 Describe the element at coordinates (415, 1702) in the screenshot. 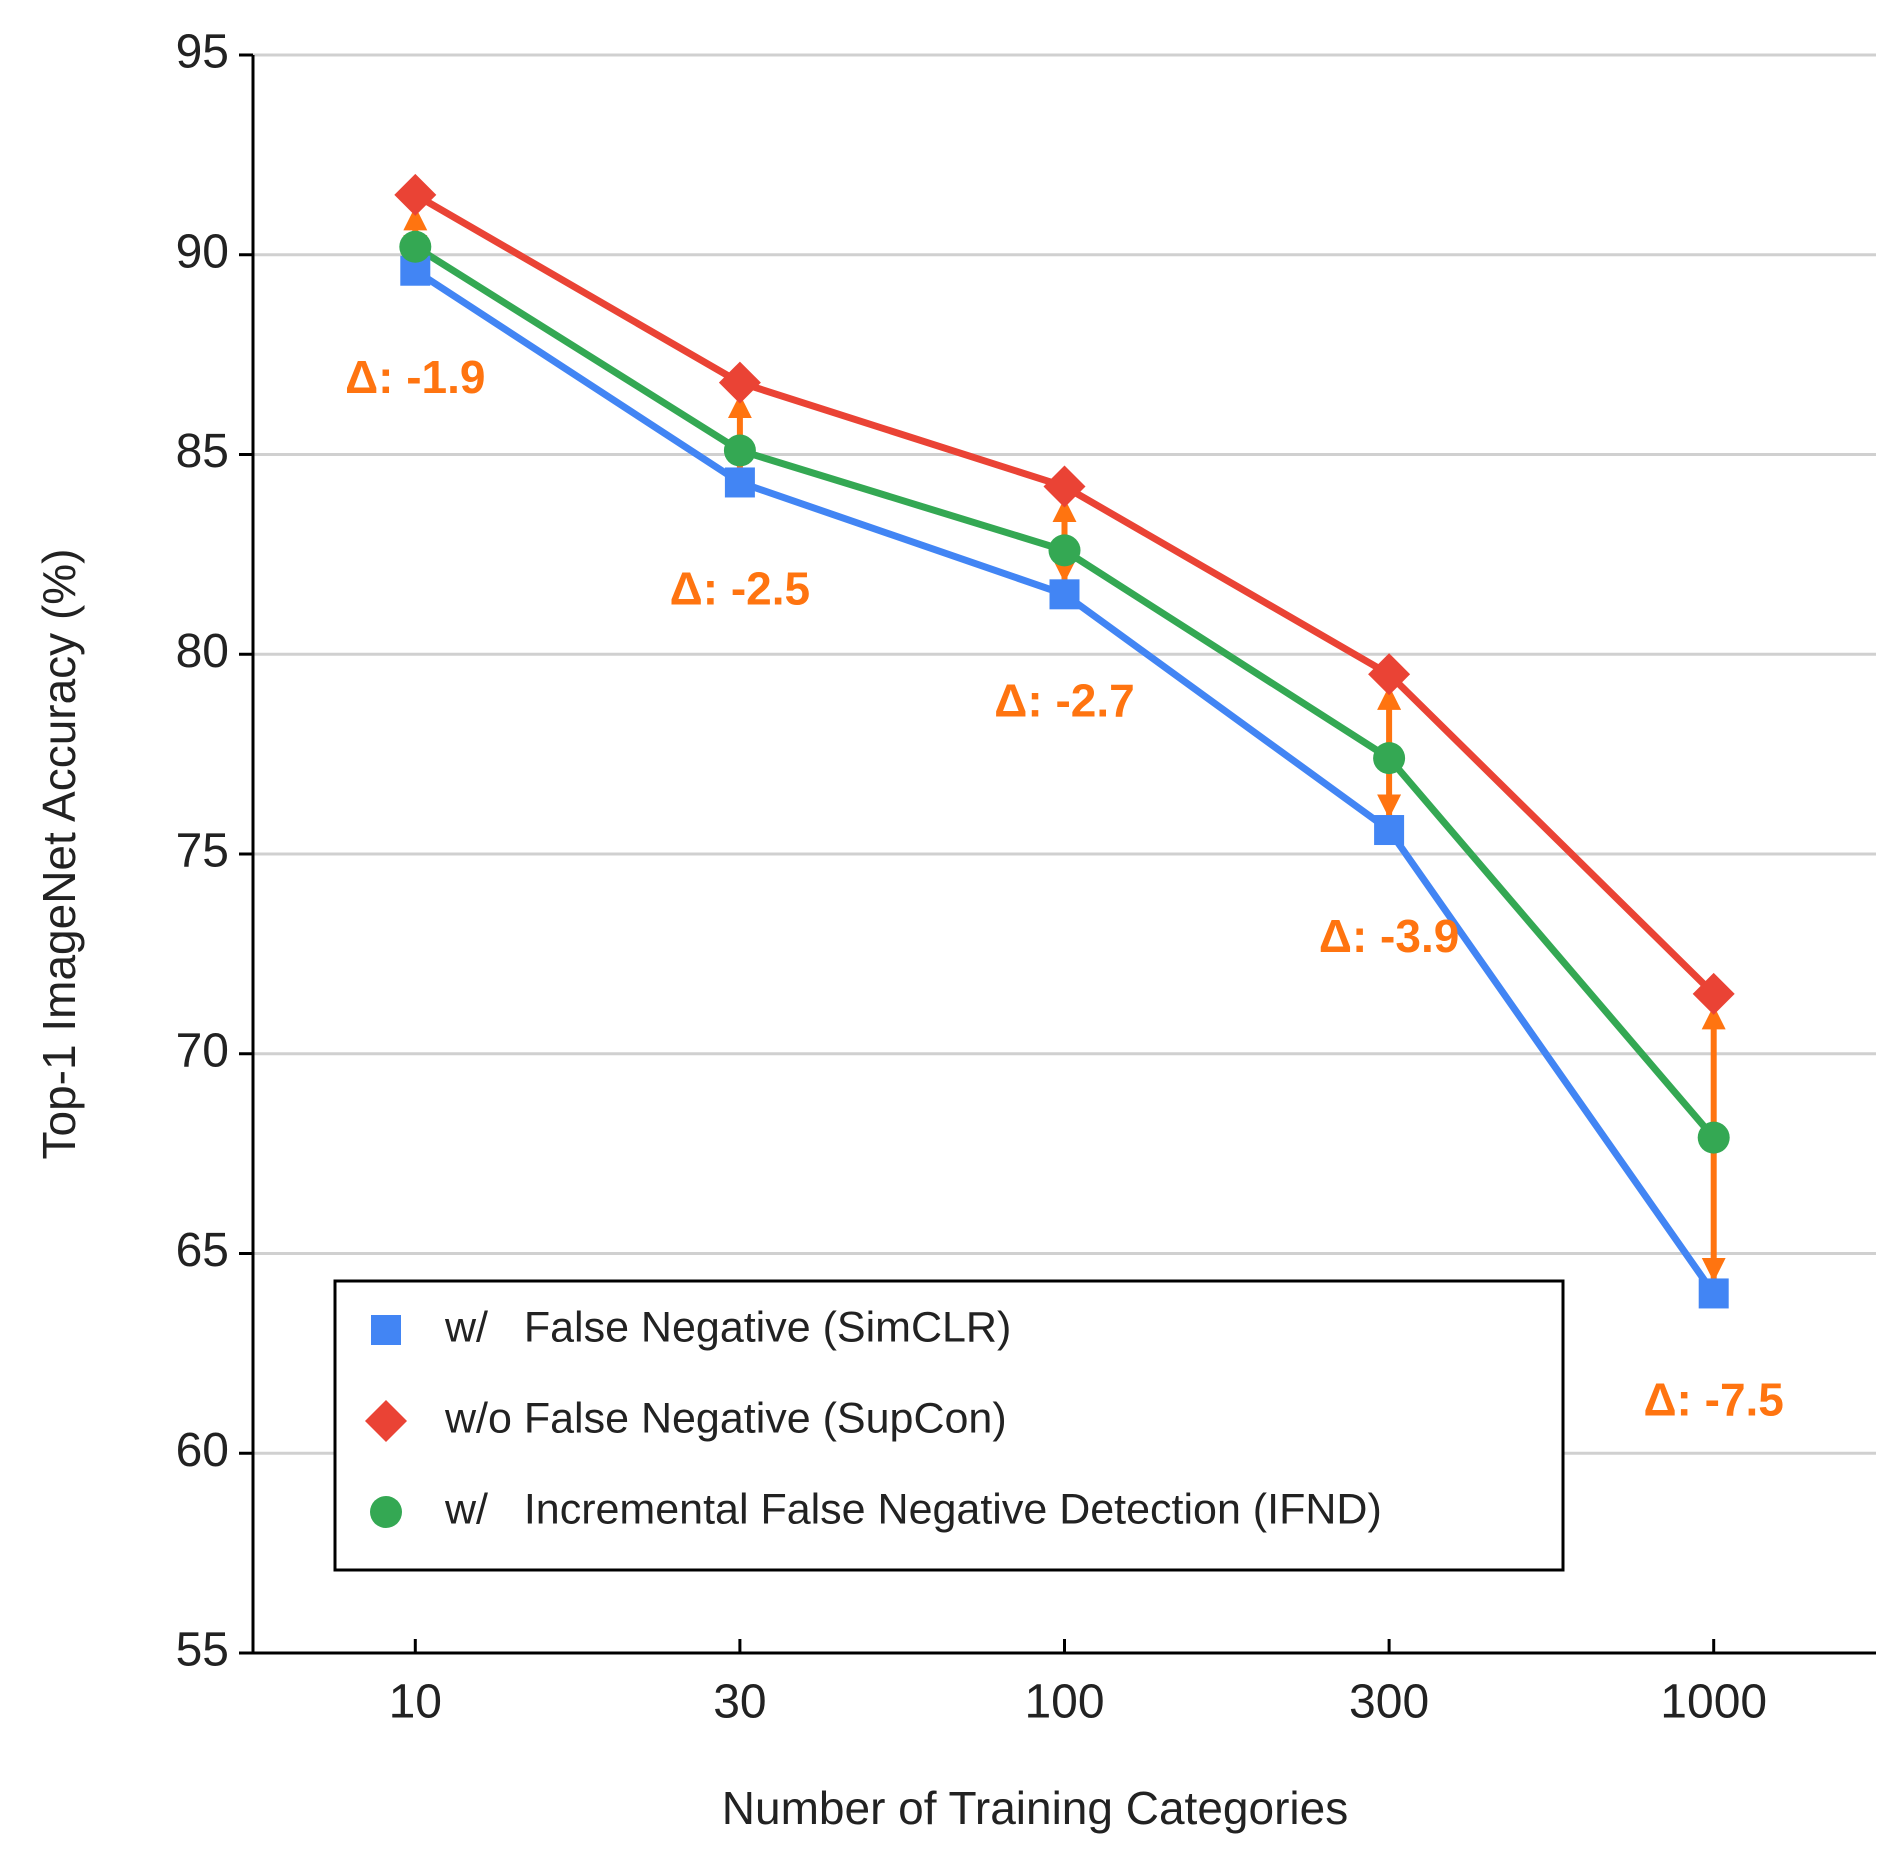

I see `x-tick-label: 10` at that location.